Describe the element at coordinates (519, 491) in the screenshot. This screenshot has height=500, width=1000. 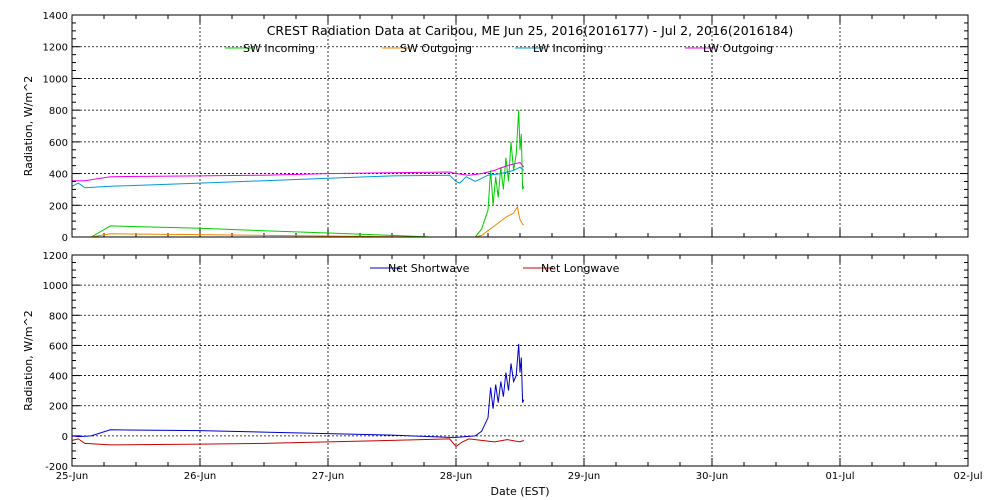
I see `x-axis-title: Date (EST)` at that location.